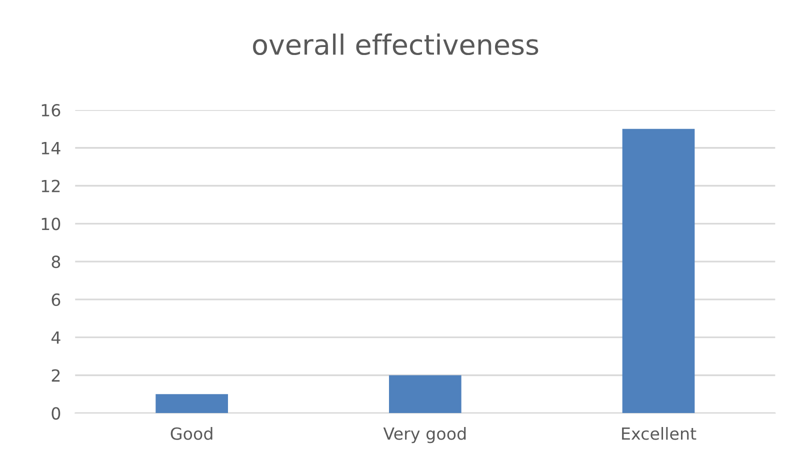 Image resolution: width=791 pixels, height=470 pixels. Describe the element at coordinates (51, 110) in the screenshot. I see `y-tick-label: 16` at that location.